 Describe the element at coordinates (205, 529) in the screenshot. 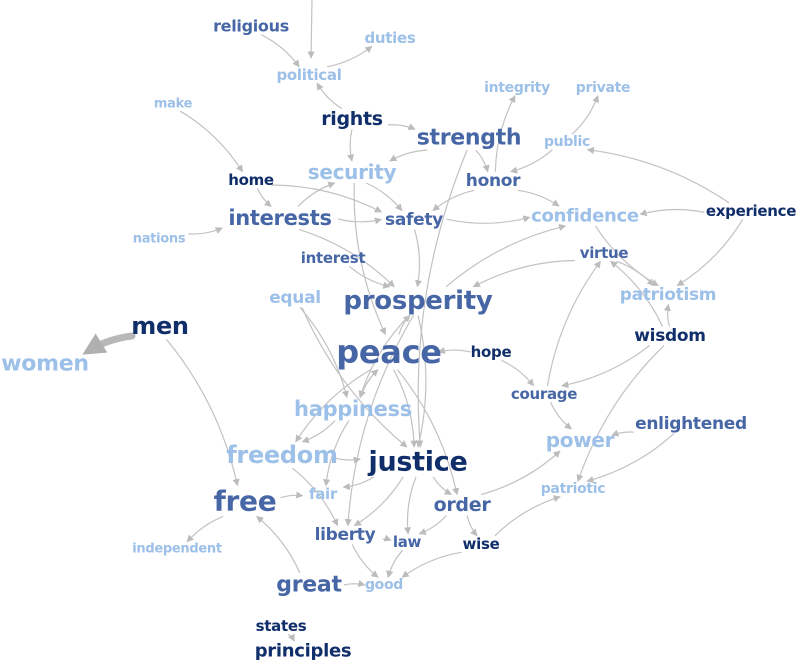

I see `edge-free-independent` at that location.